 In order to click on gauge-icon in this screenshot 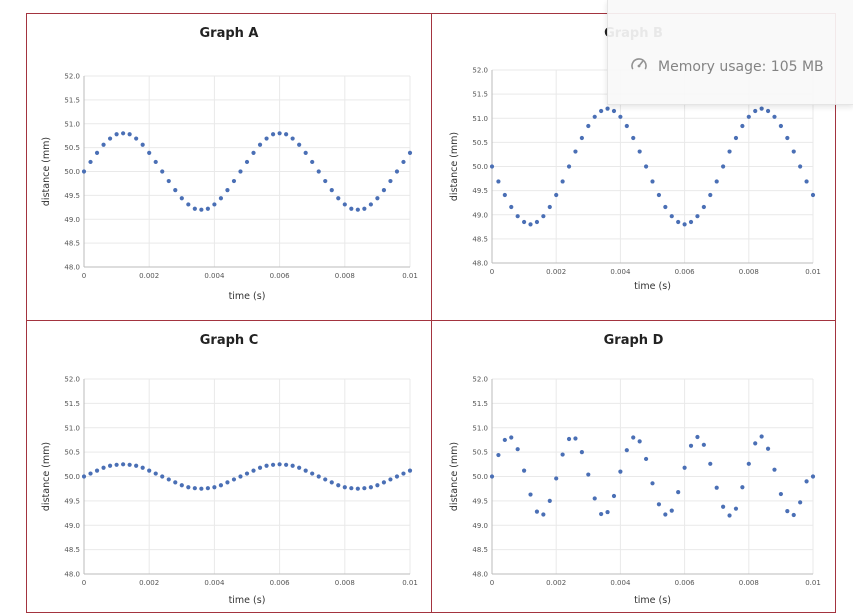, I will do `click(639, 66)`.